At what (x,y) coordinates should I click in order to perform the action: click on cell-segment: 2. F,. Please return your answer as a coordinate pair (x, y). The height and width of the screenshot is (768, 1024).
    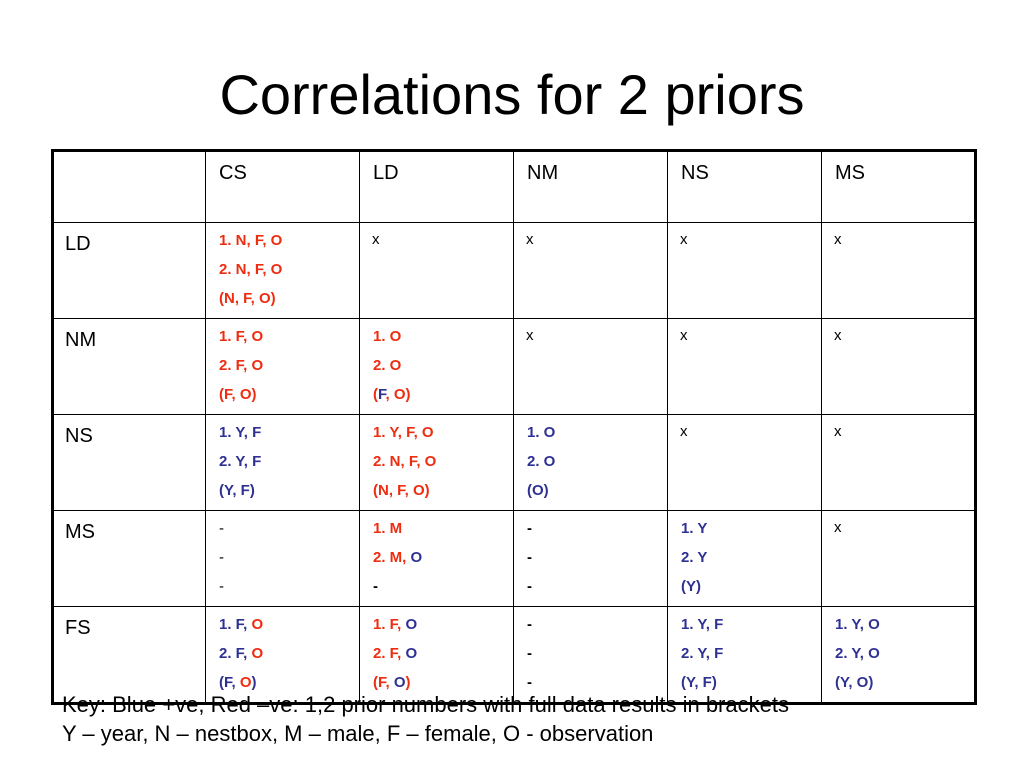
    Looking at the image, I should click on (389, 653).